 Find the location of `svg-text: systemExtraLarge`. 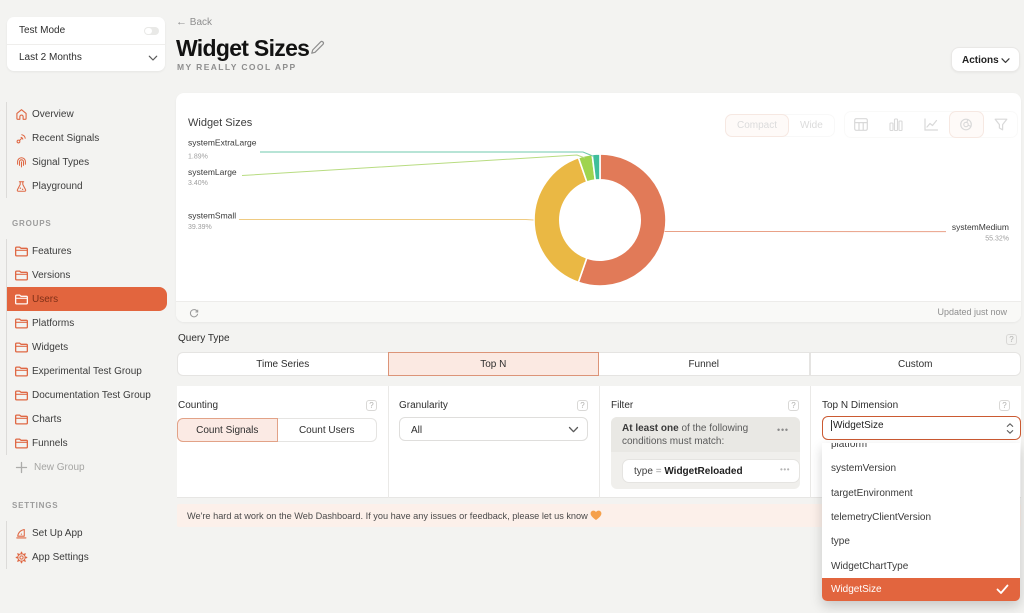

svg-text: systemExtraLarge is located at coordinates (222, 143).